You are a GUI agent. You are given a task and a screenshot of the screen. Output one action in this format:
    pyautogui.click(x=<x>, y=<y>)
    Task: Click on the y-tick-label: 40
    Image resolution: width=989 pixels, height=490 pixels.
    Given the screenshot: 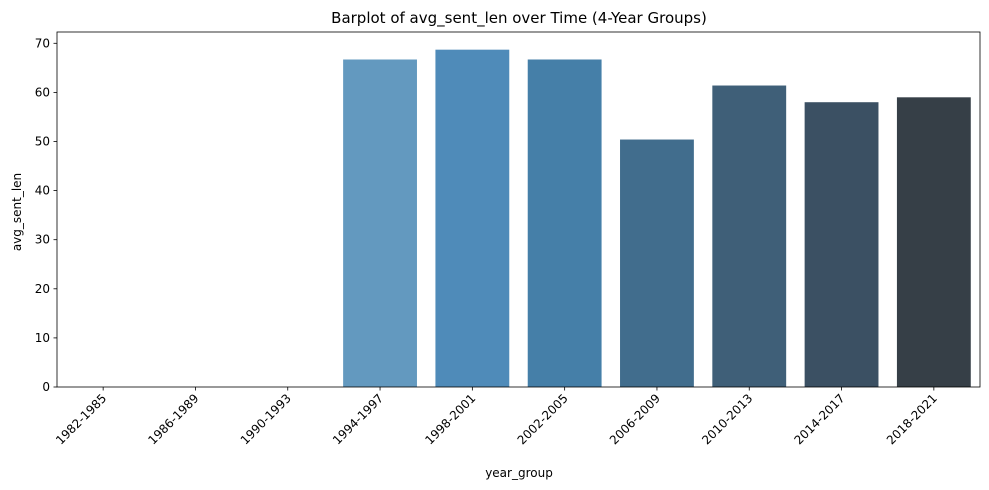 What is the action you would take?
    pyautogui.click(x=42, y=191)
    